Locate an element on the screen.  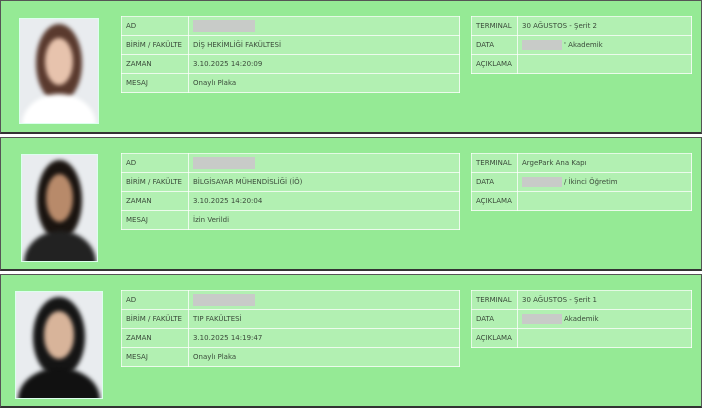
field-text: 3.10.2025 14:19:47 is located at coordinates (228, 338).